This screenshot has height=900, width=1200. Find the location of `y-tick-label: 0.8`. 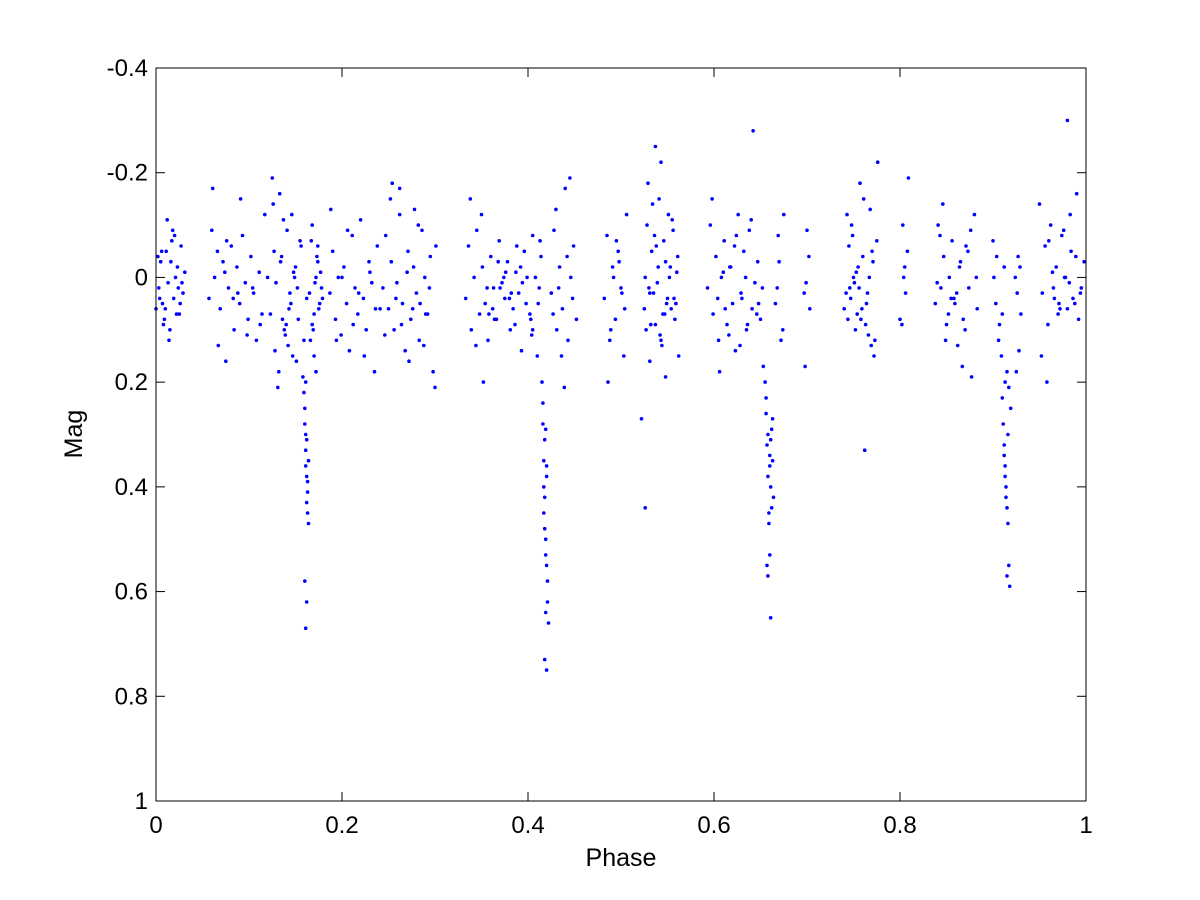

y-tick-label: 0.8 is located at coordinates (131, 696).